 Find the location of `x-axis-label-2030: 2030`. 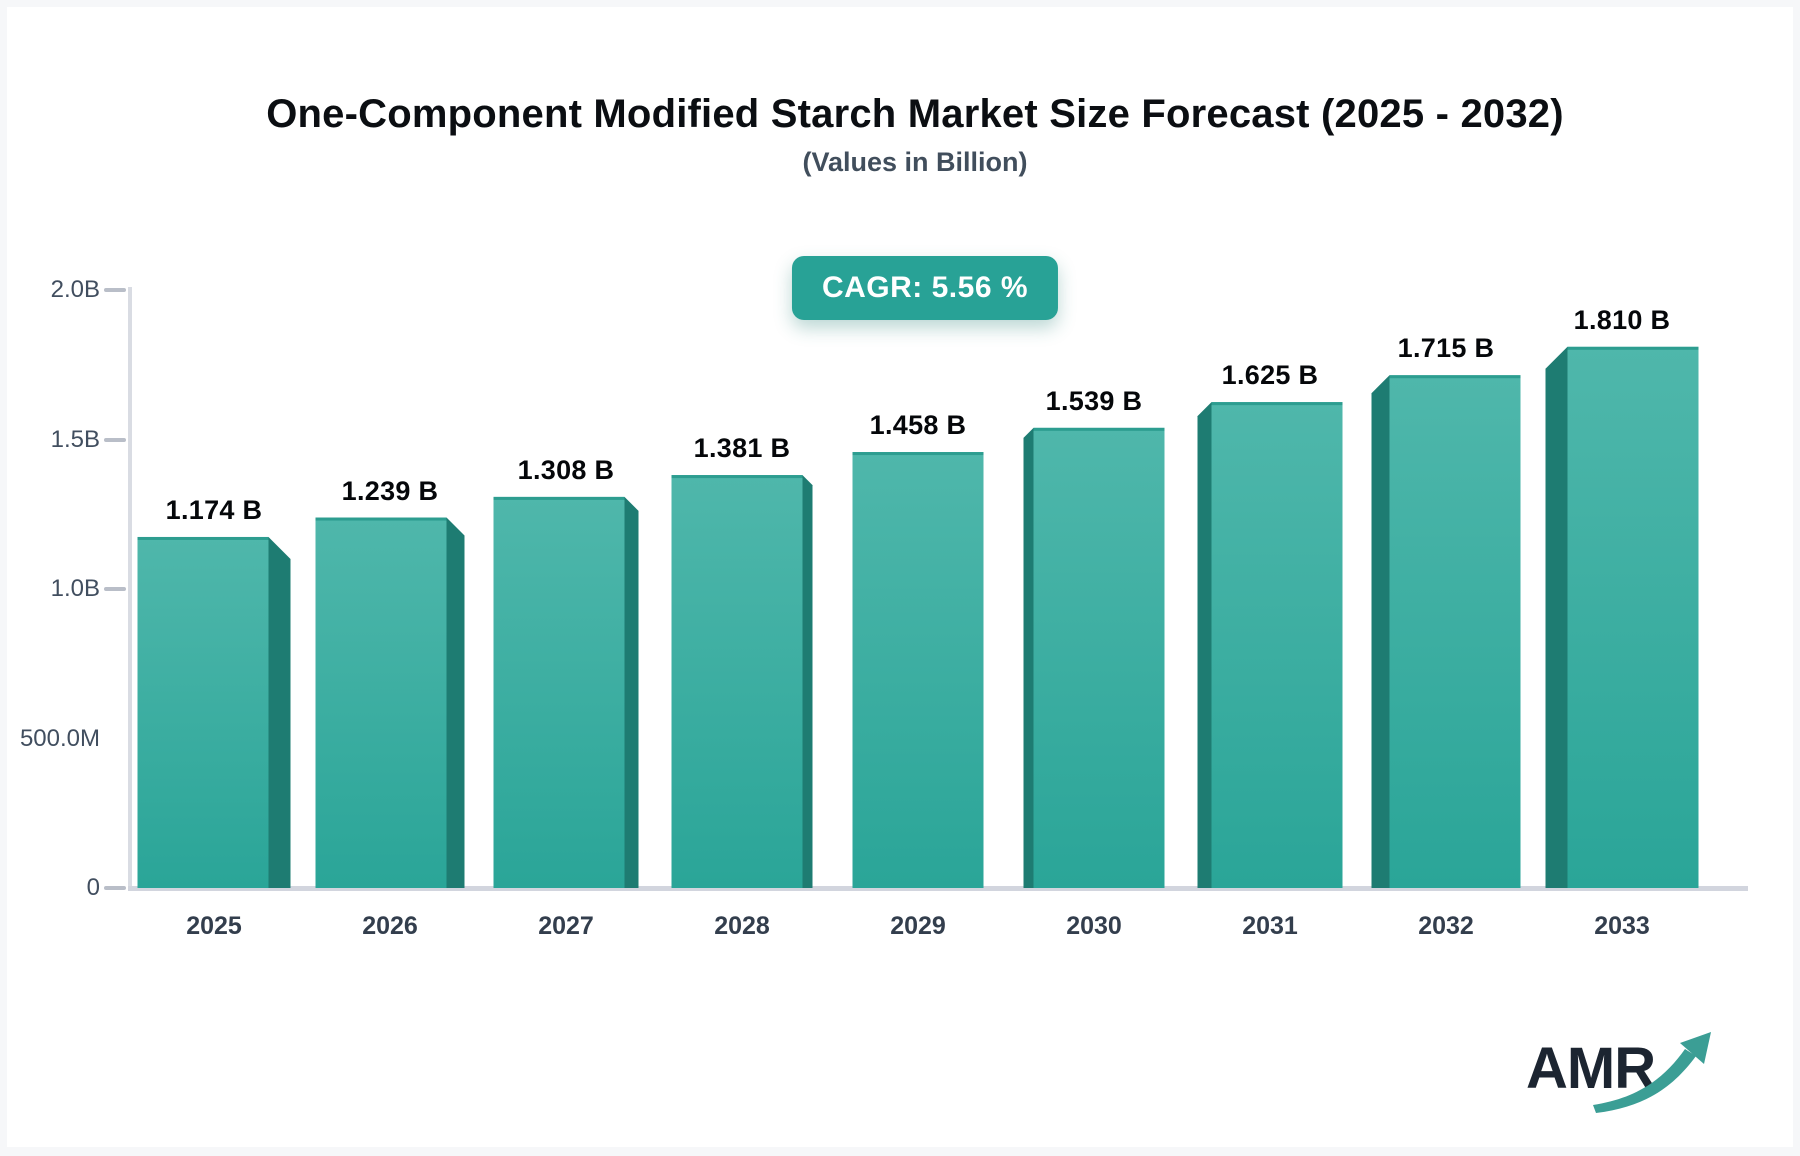

x-axis-label-2030: 2030 is located at coordinates (1094, 926).